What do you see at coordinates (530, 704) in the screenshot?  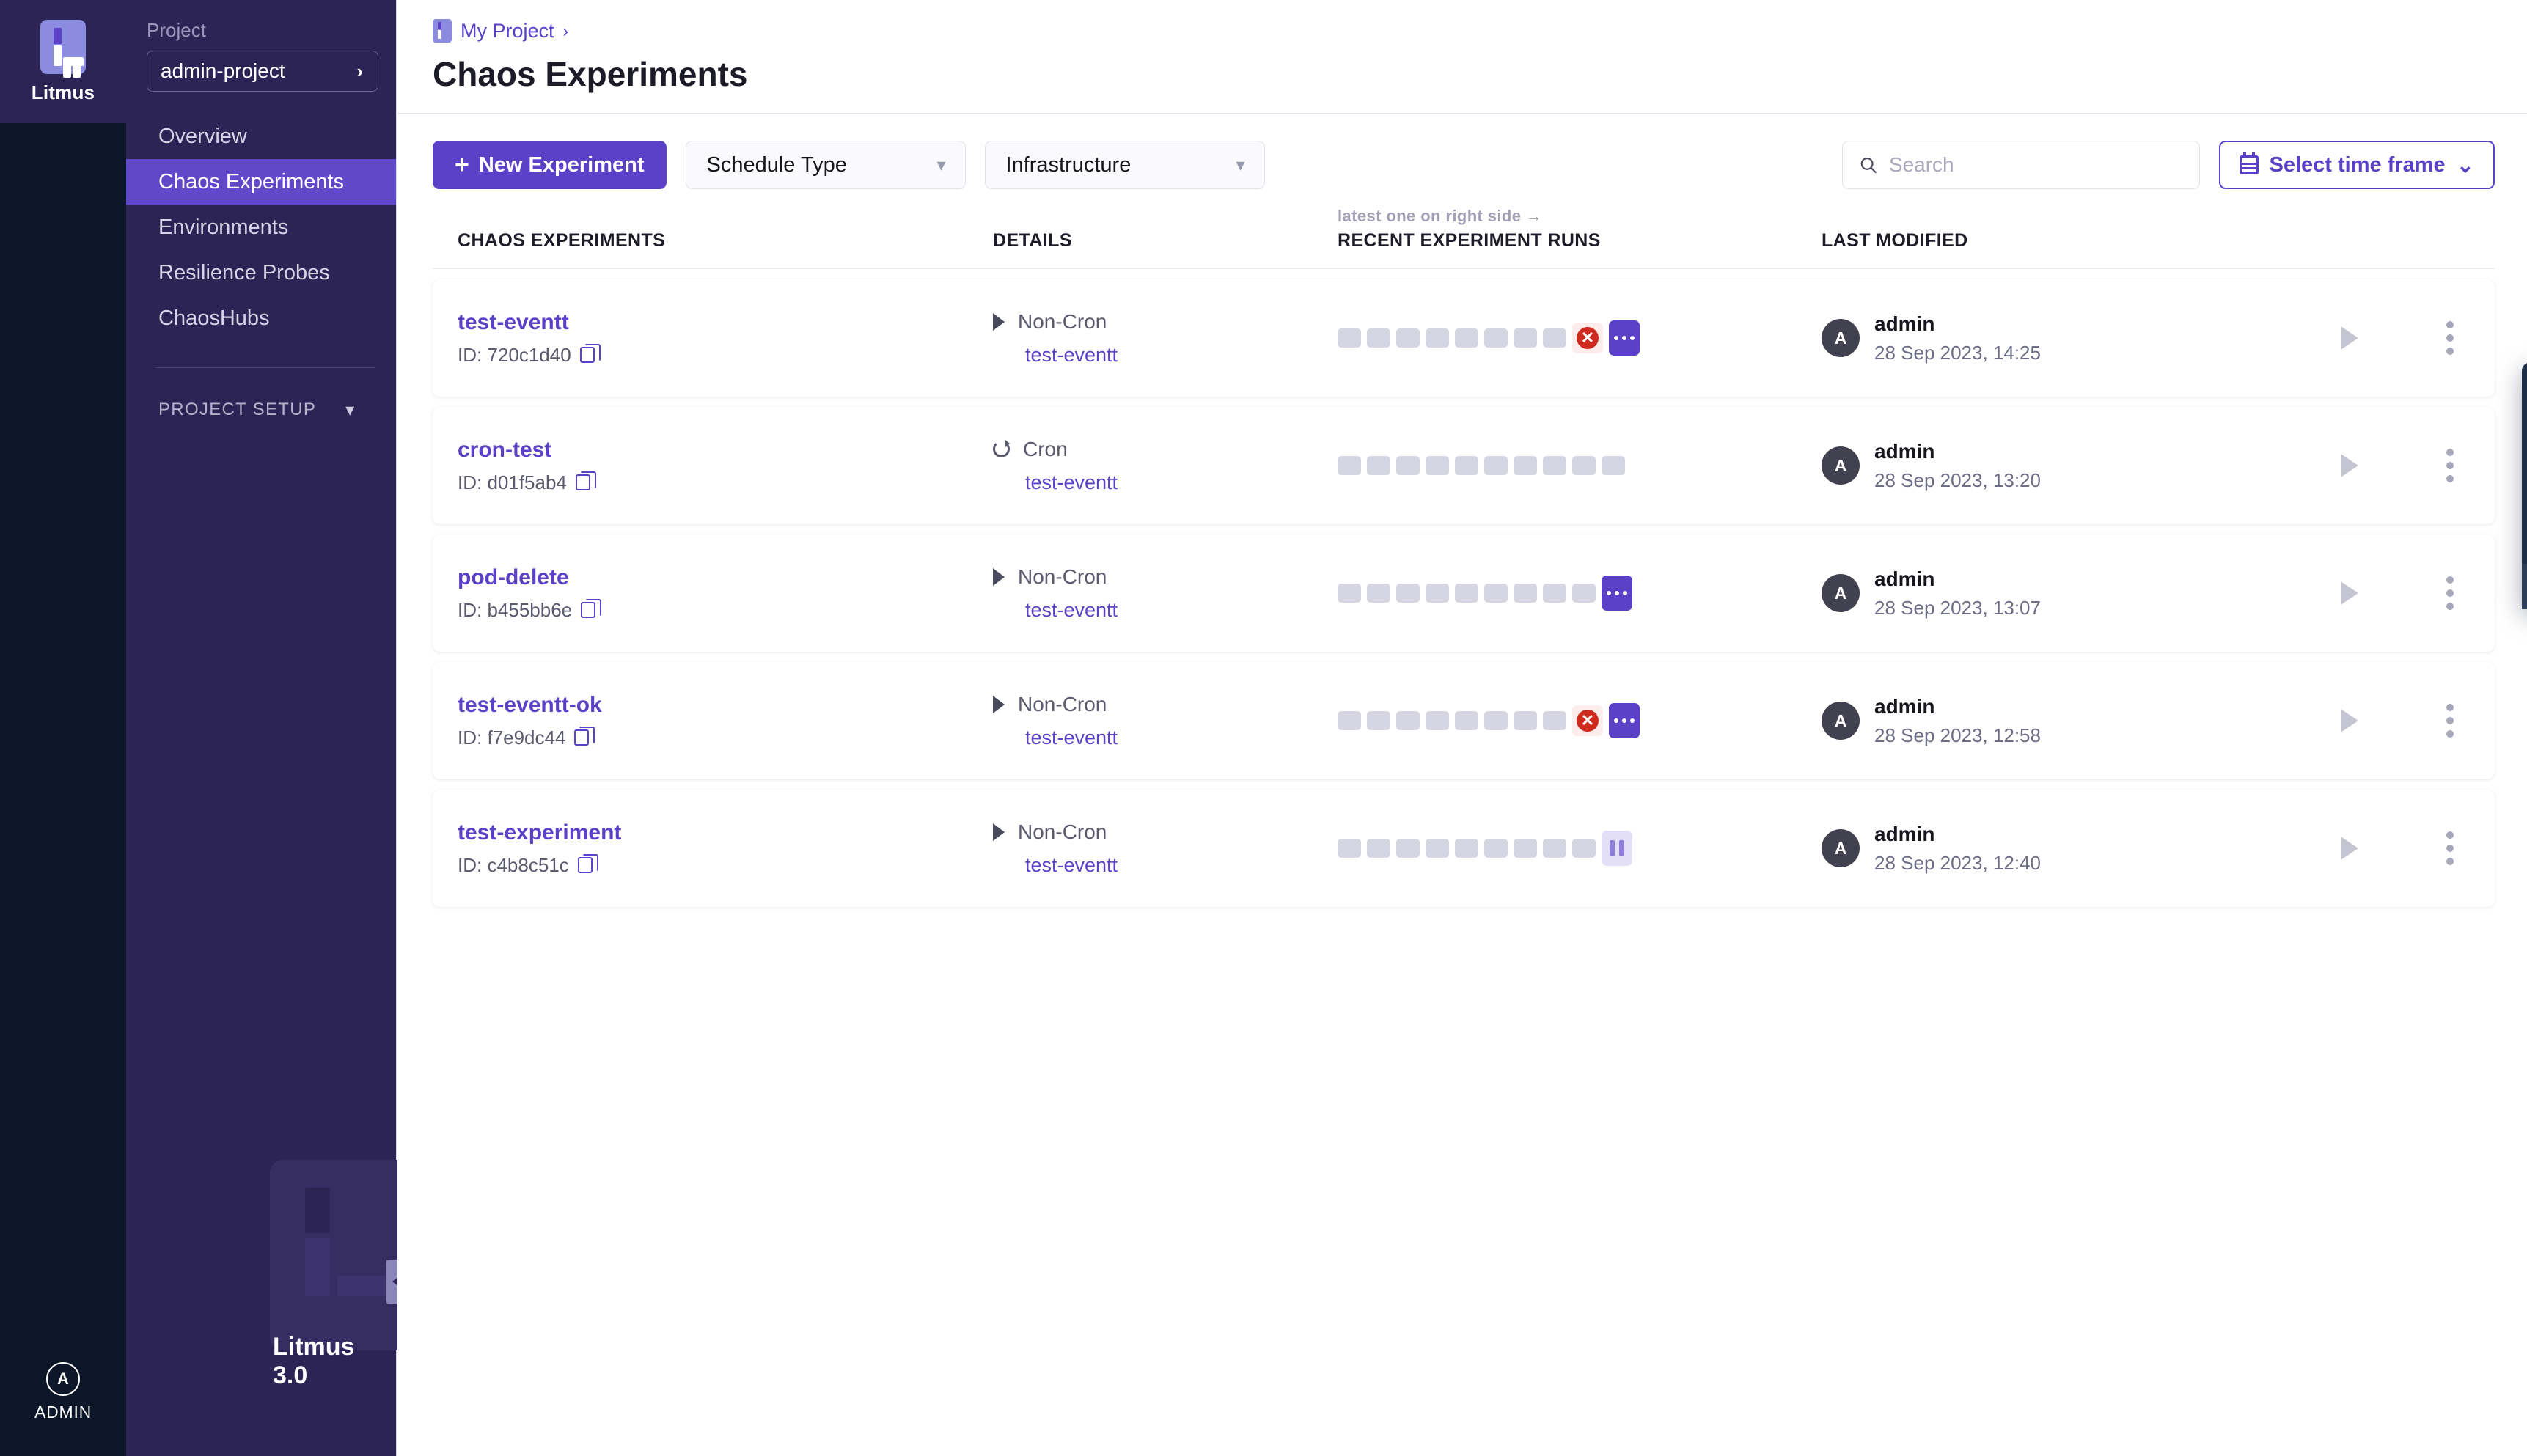 I see `experiment-name-link: test-eventt-ok` at bounding box center [530, 704].